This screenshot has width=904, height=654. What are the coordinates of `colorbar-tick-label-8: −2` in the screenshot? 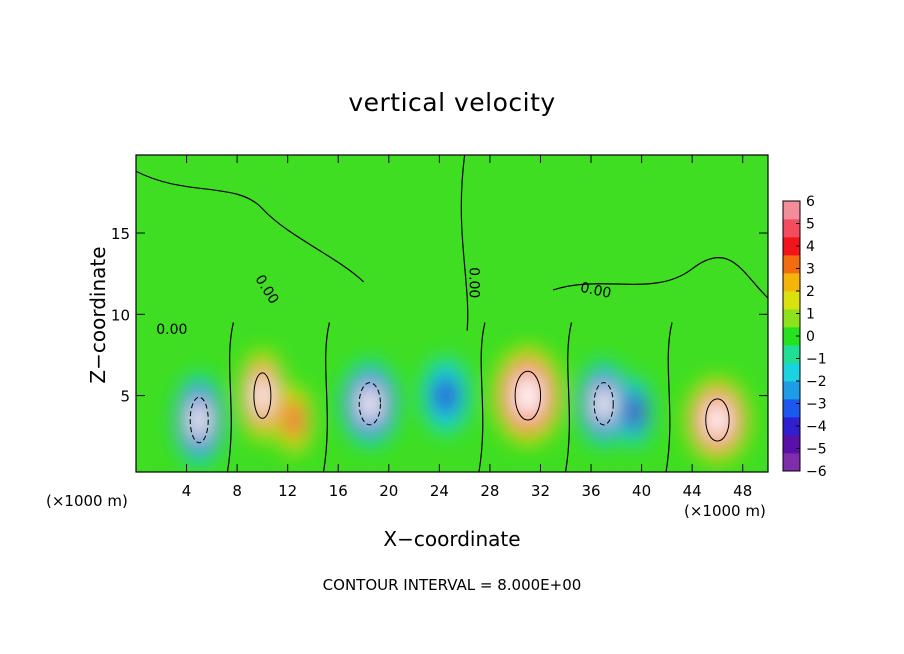 It's located at (816, 382).